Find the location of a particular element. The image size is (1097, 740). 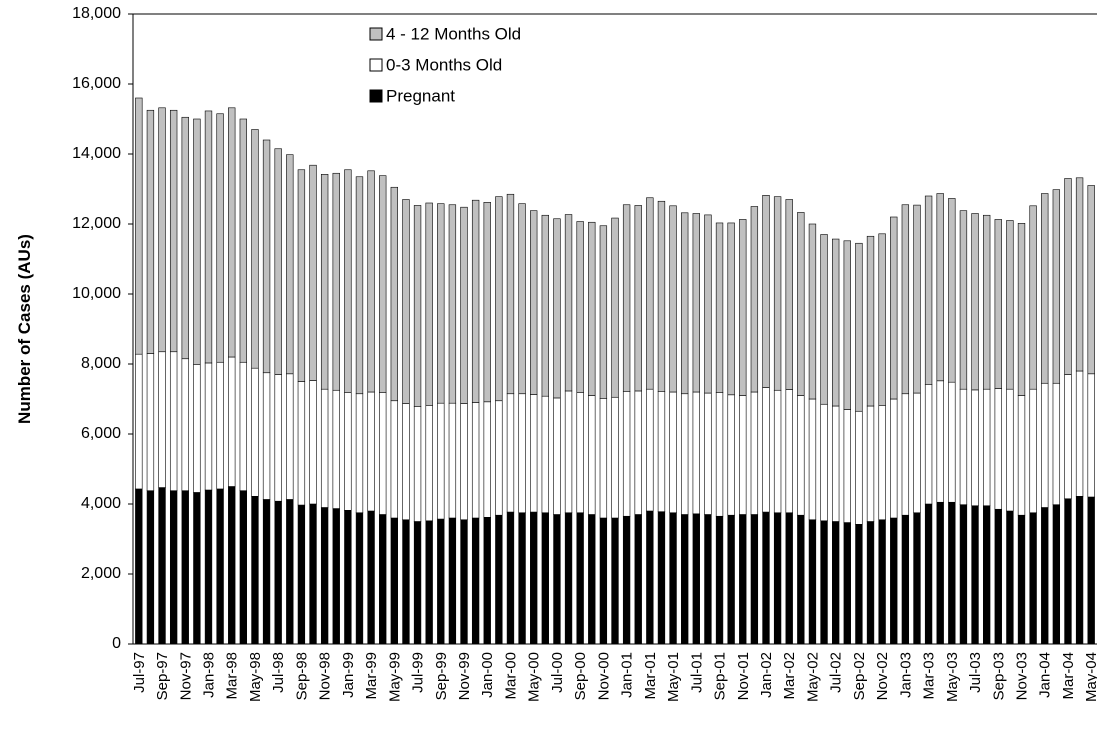

y-tick-label: 2,000 is located at coordinates (101, 573).